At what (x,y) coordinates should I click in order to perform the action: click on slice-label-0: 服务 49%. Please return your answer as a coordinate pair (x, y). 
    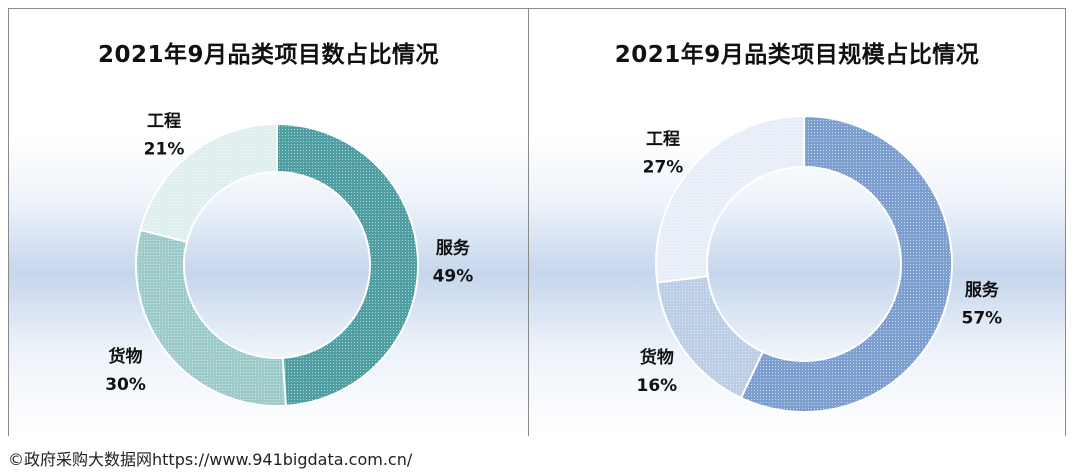
    Looking at the image, I should click on (453, 262).